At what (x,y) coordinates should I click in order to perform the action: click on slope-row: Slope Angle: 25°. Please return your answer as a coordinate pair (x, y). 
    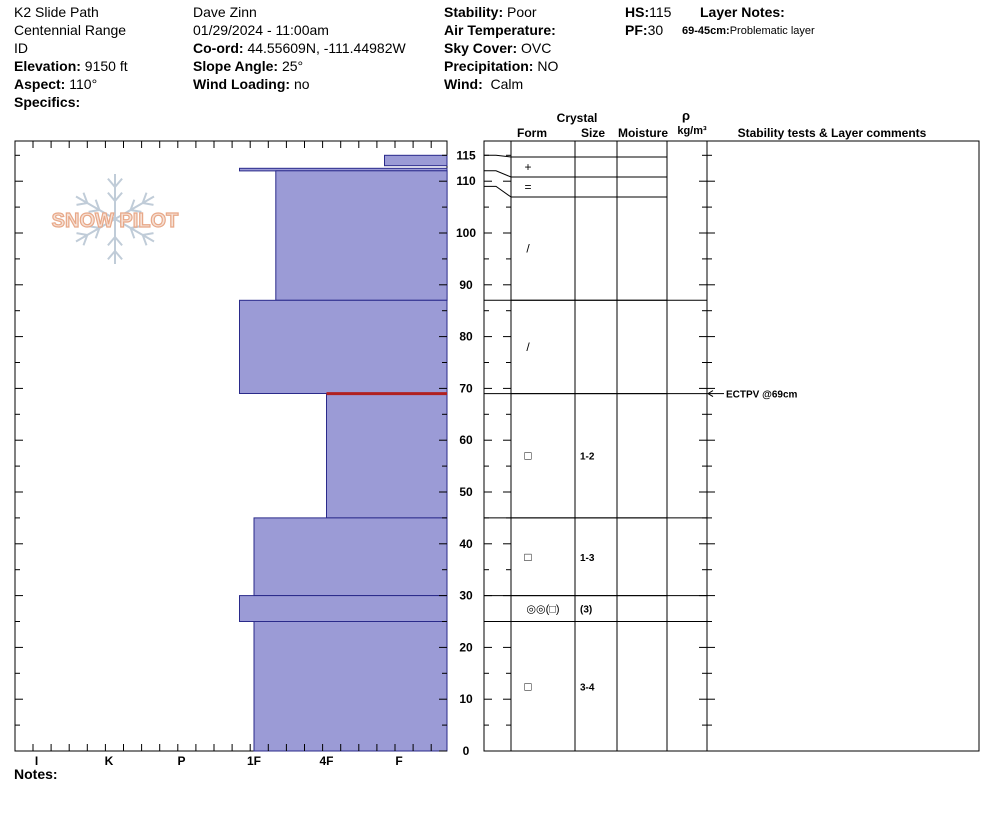
    Looking at the image, I should click on (248, 66).